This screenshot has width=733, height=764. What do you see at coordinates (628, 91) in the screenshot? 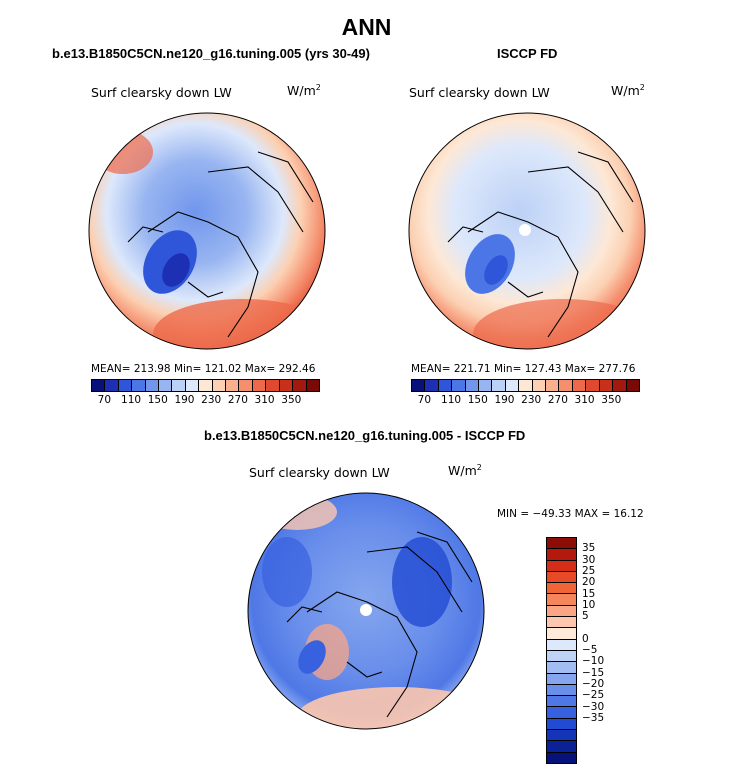
I see `obs-units-label: W/m2` at bounding box center [628, 91].